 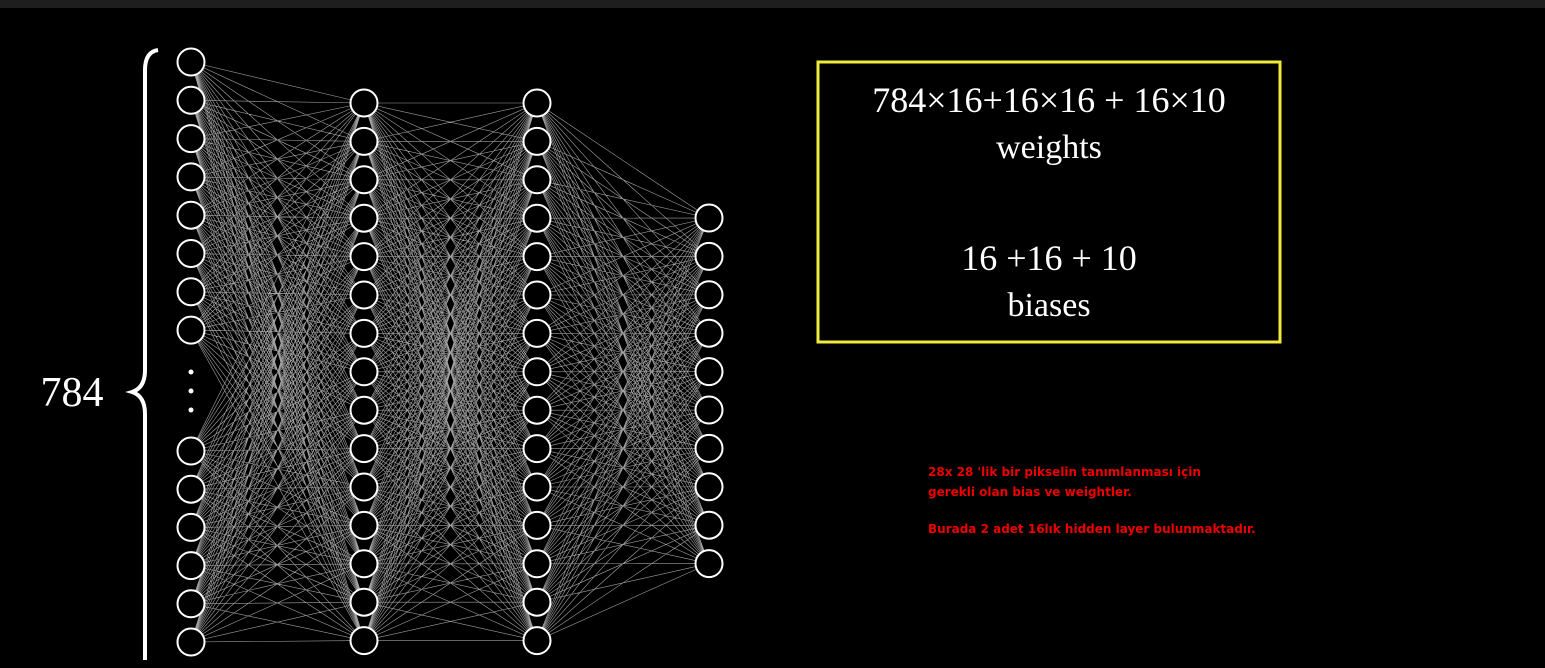 I want to click on top-bar, so click(x=772, y=4).